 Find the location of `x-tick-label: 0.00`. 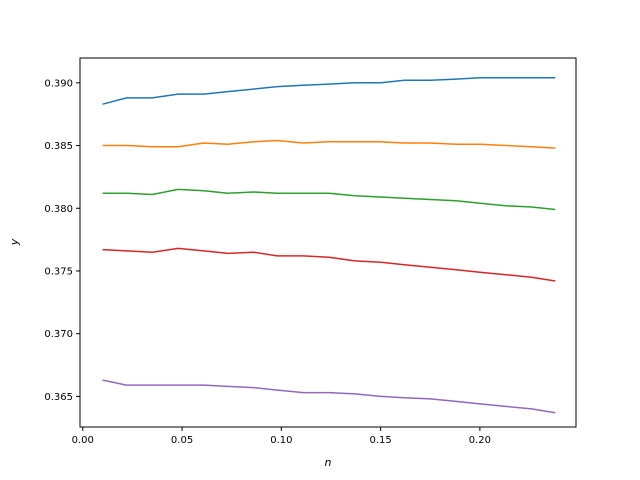

x-tick-label: 0.00 is located at coordinates (83, 440).